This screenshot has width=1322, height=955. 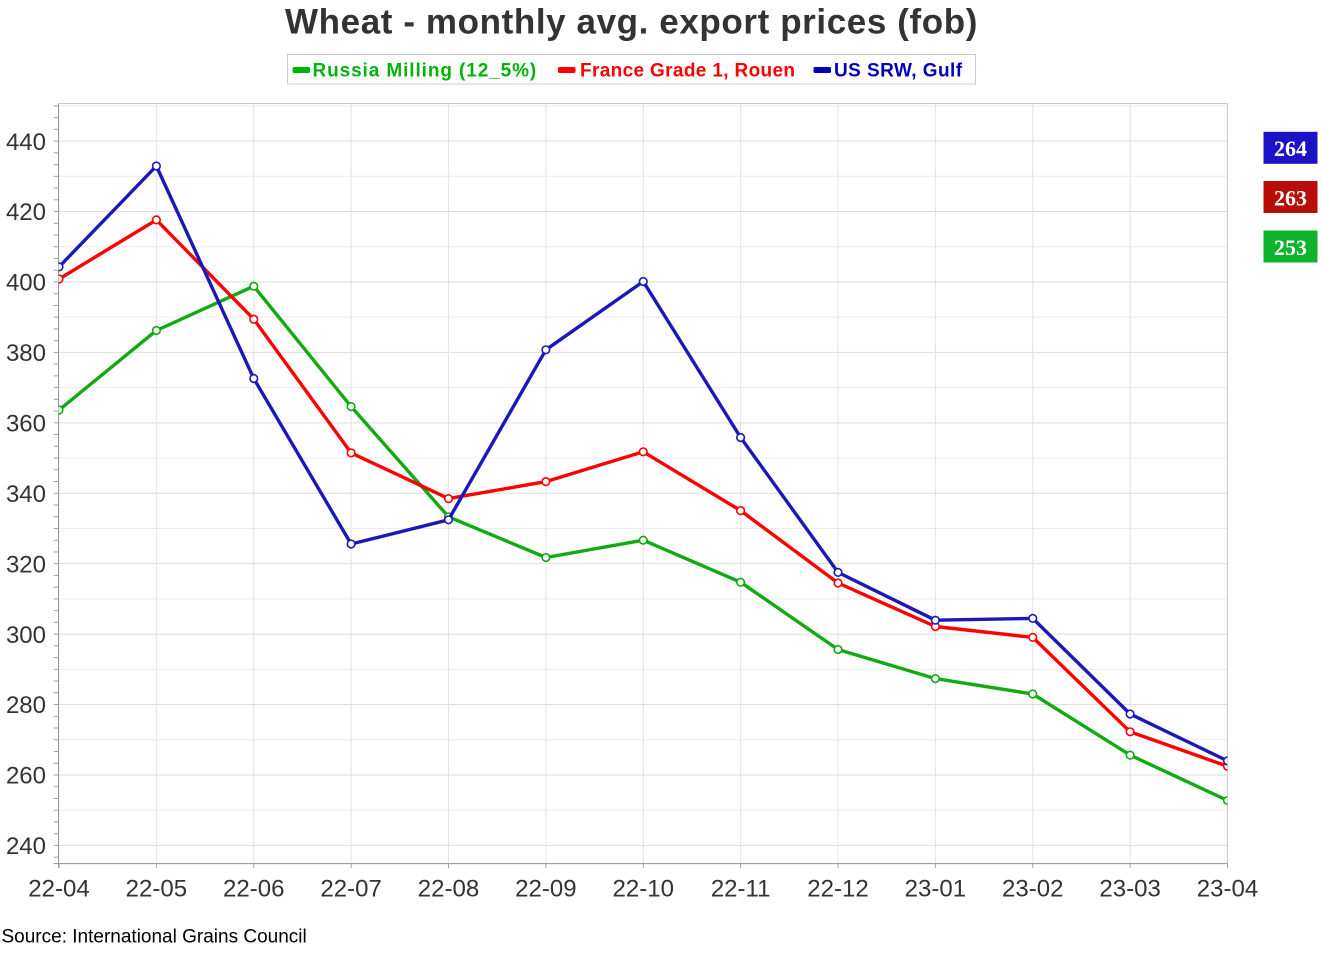 What do you see at coordinates (253, 889) in the screenshot?
I see `svg-text: 22-06` at bounding box center [253, 889].